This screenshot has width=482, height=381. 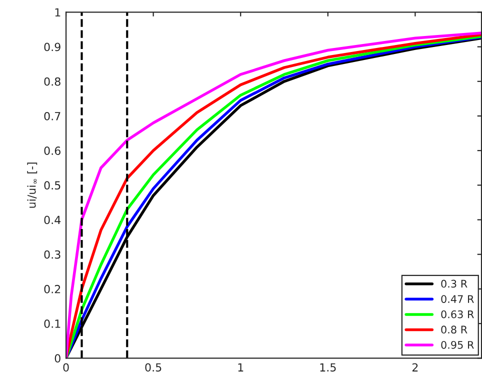 I want to click on y-tick-label: 0, so click(x=57, y=358).